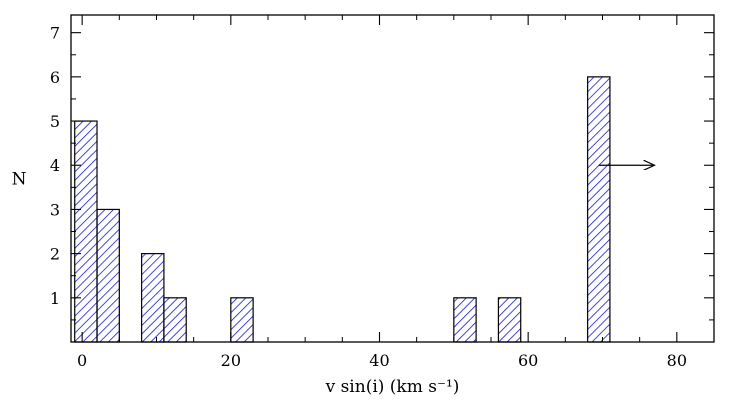 This screenshot has height=407, width=749. Describe the element at coordinates (55, 298) in the screenshot. I see `y-tick-label: 1` at that location.